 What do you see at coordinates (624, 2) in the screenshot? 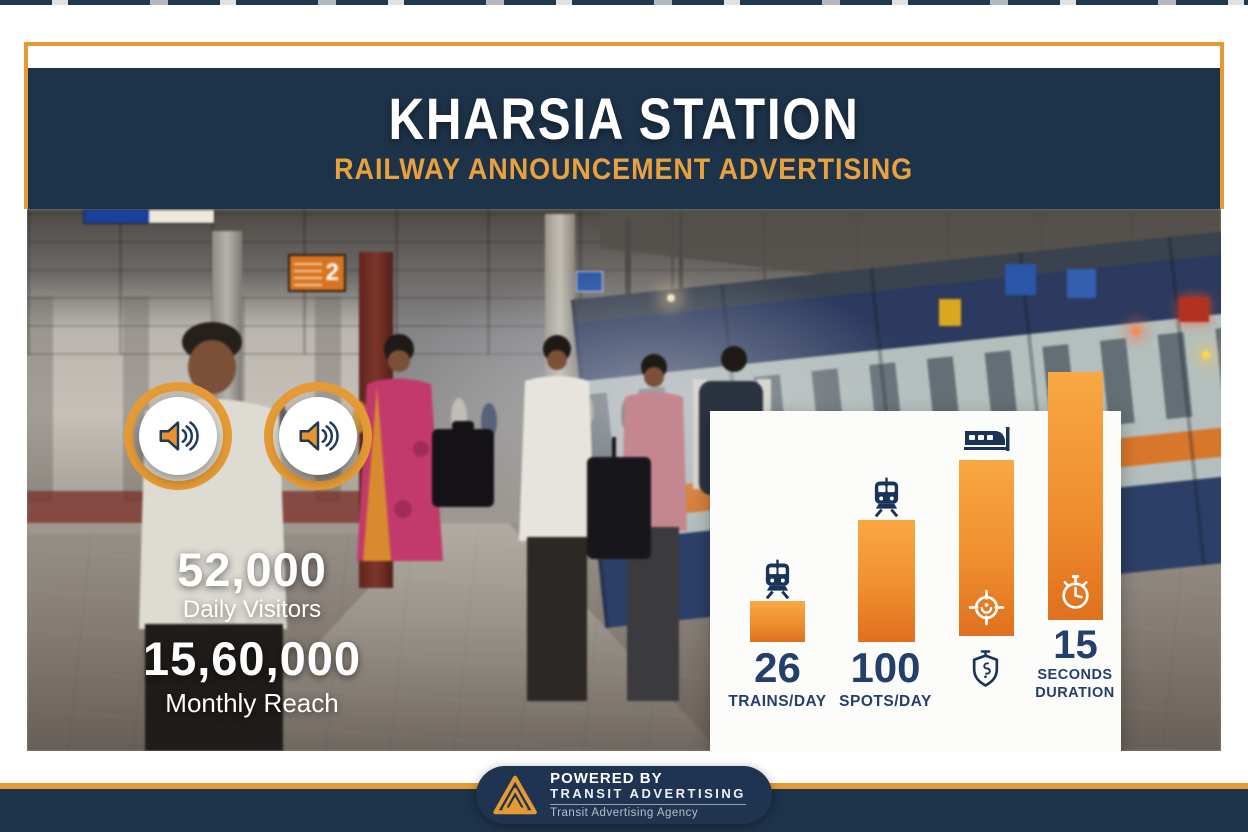
I see `top-dashed-strip` at bounding box center [624, 2].